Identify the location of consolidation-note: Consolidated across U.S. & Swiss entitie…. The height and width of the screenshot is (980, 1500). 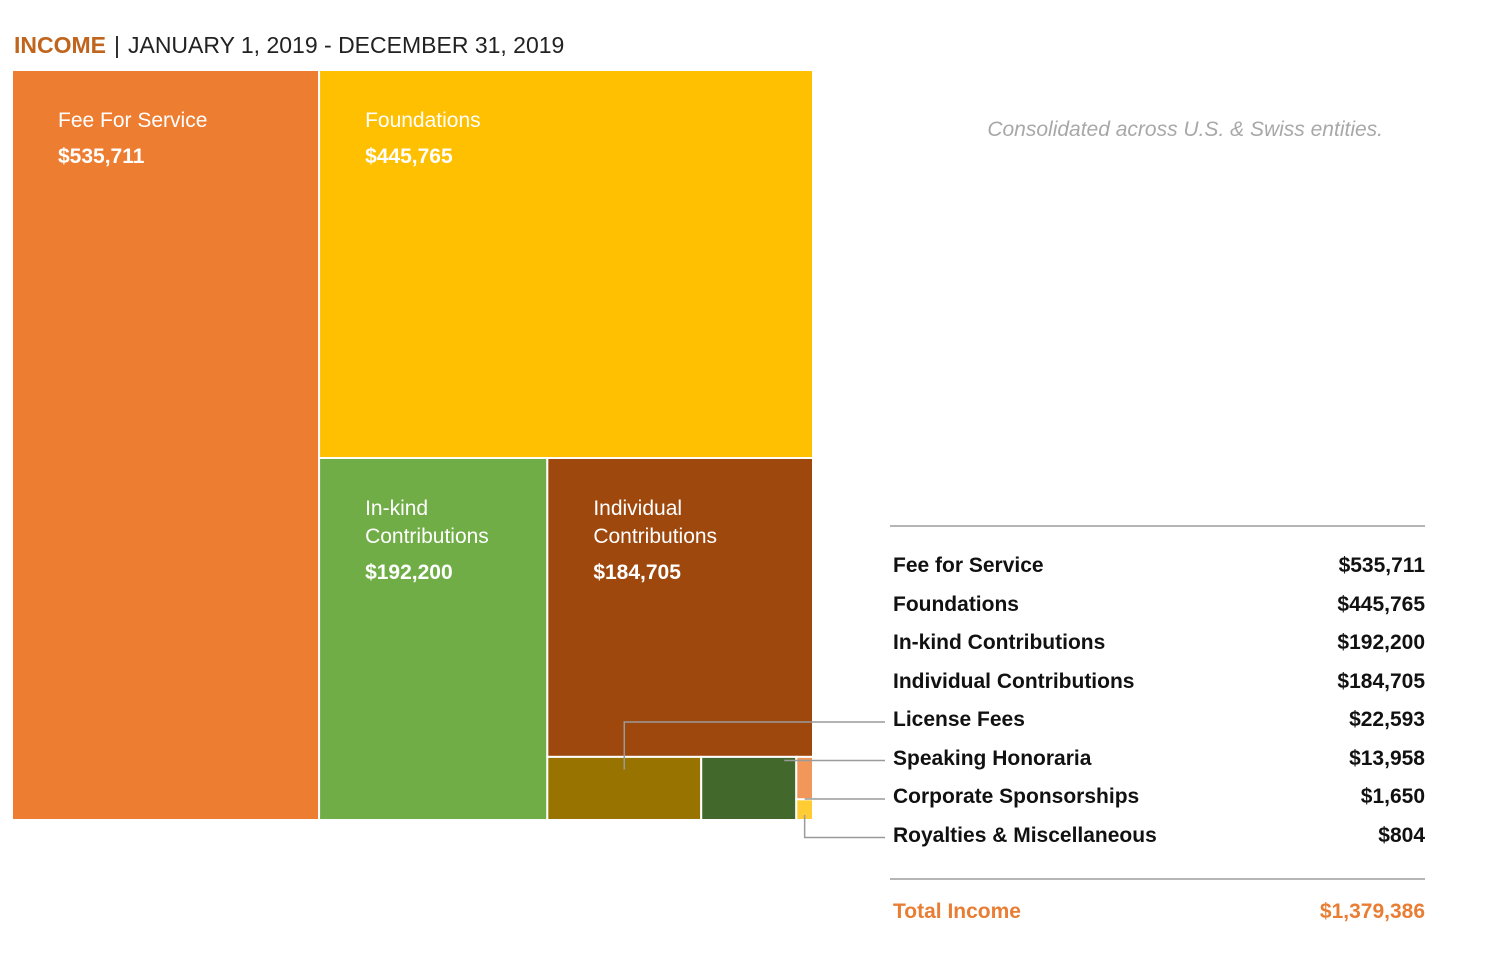
(1185, 129).